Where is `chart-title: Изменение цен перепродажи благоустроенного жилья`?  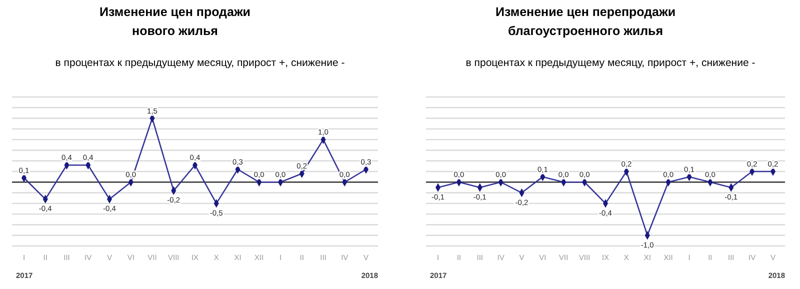 chart-title: Изменение цен перепродажи благоустроенного жилья is located at coordinates (585, 21).